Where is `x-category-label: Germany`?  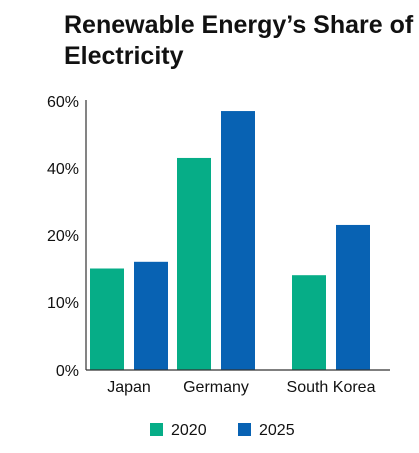
x-category-label: Germany is located at coordinates (216, 387).